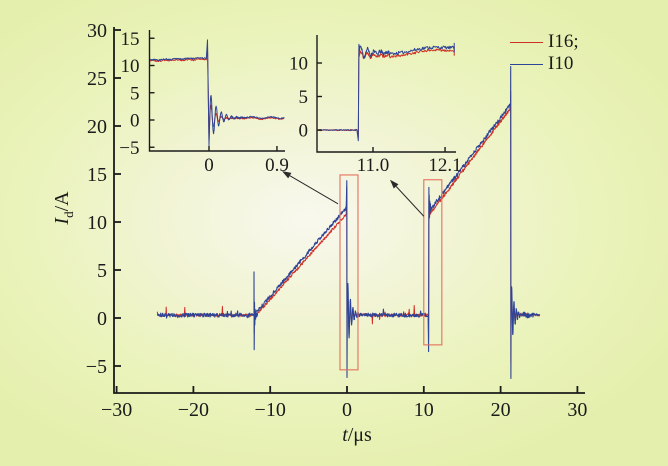 This screenshot has height=466, width=668. What do you see at coordinates (347, 410) in the screenshot?
I see `main-axis-x-tick-label: 0` at bounding box center [347, 410].